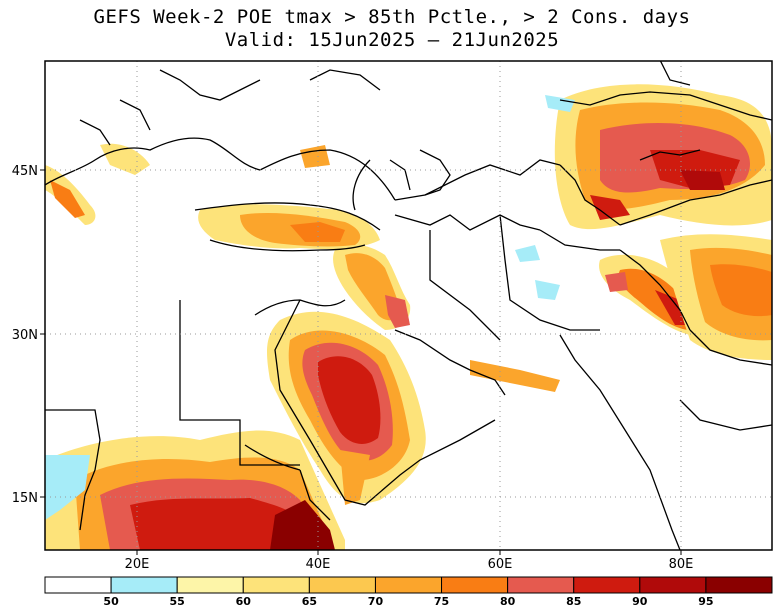 The height and width of the screenshot is (615, 784). What do you see at coordinates (376, 601) in the screenshot?
I see `colorbar-tick-label: 70` at bounding box center [376, 601].